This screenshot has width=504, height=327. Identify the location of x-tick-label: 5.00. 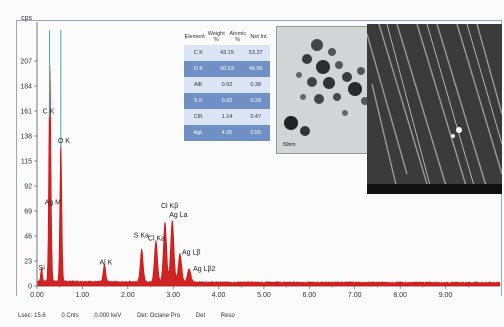
(264, 295).